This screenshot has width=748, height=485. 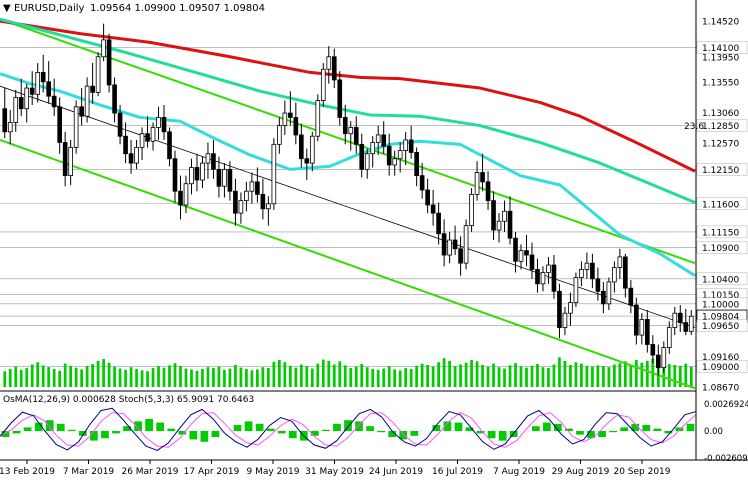 What do you see at coordinates (212, 472) in the screenshot?
I see `time-tick-label: 17 Apr 2019` at bounding box center [212, 472].